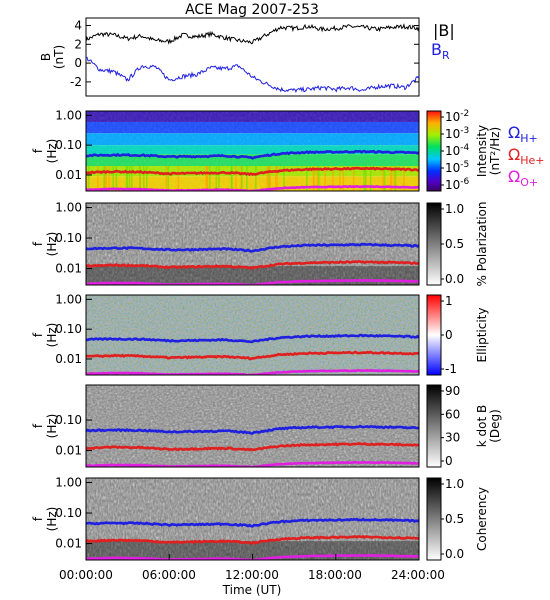 Image resolution: width=550 pixels, height=600 pixels. What do you see at coordinates (457, 184) in the screenshot?
I see `colorbar-tick-label: 10-6` at bounding box center [457, 184].